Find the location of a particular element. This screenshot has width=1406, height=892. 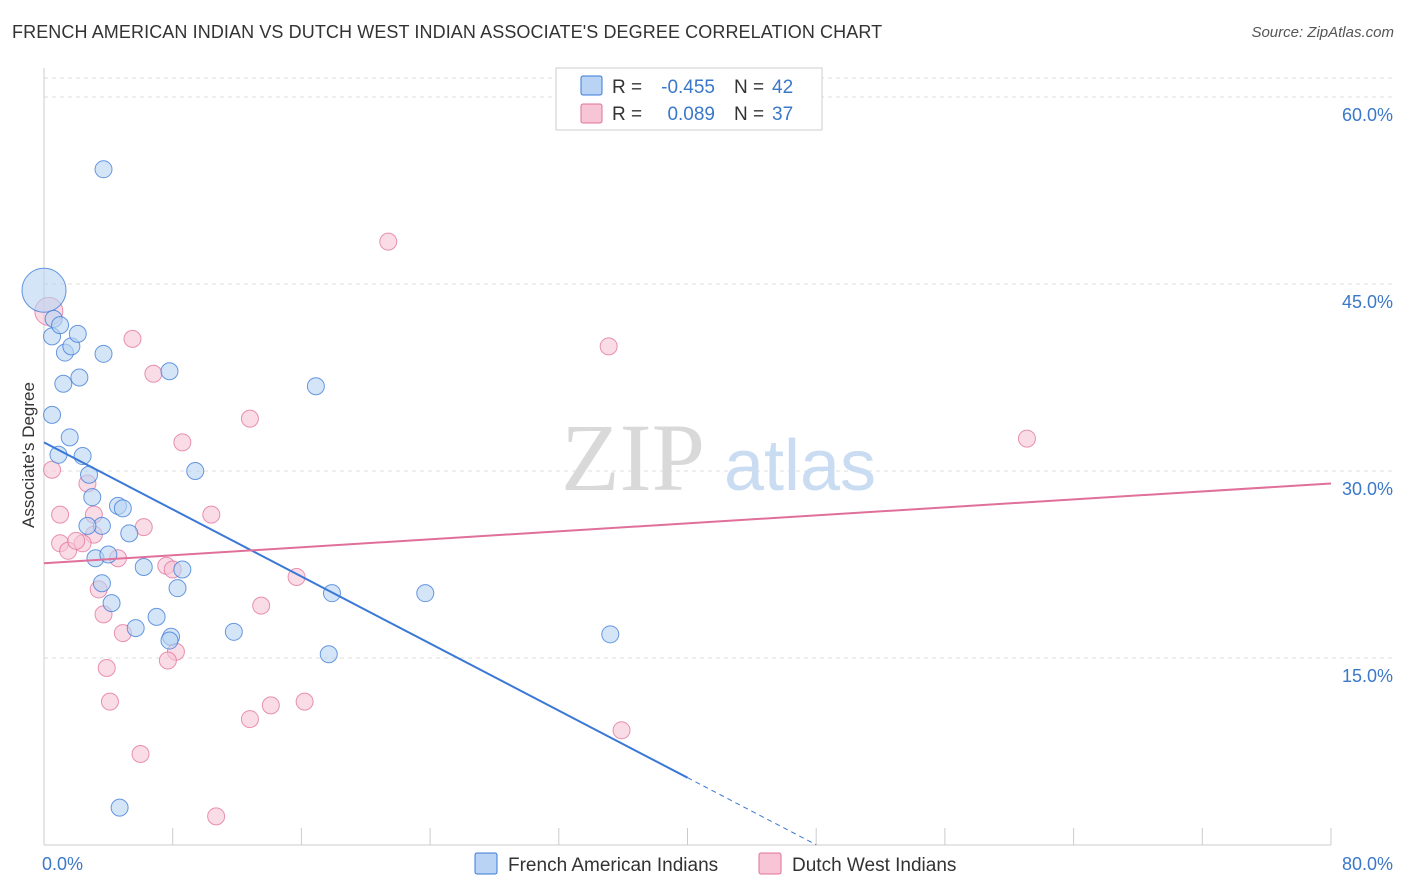

trend-line-french-american-indians-extension is located at coordinates (752, 811).